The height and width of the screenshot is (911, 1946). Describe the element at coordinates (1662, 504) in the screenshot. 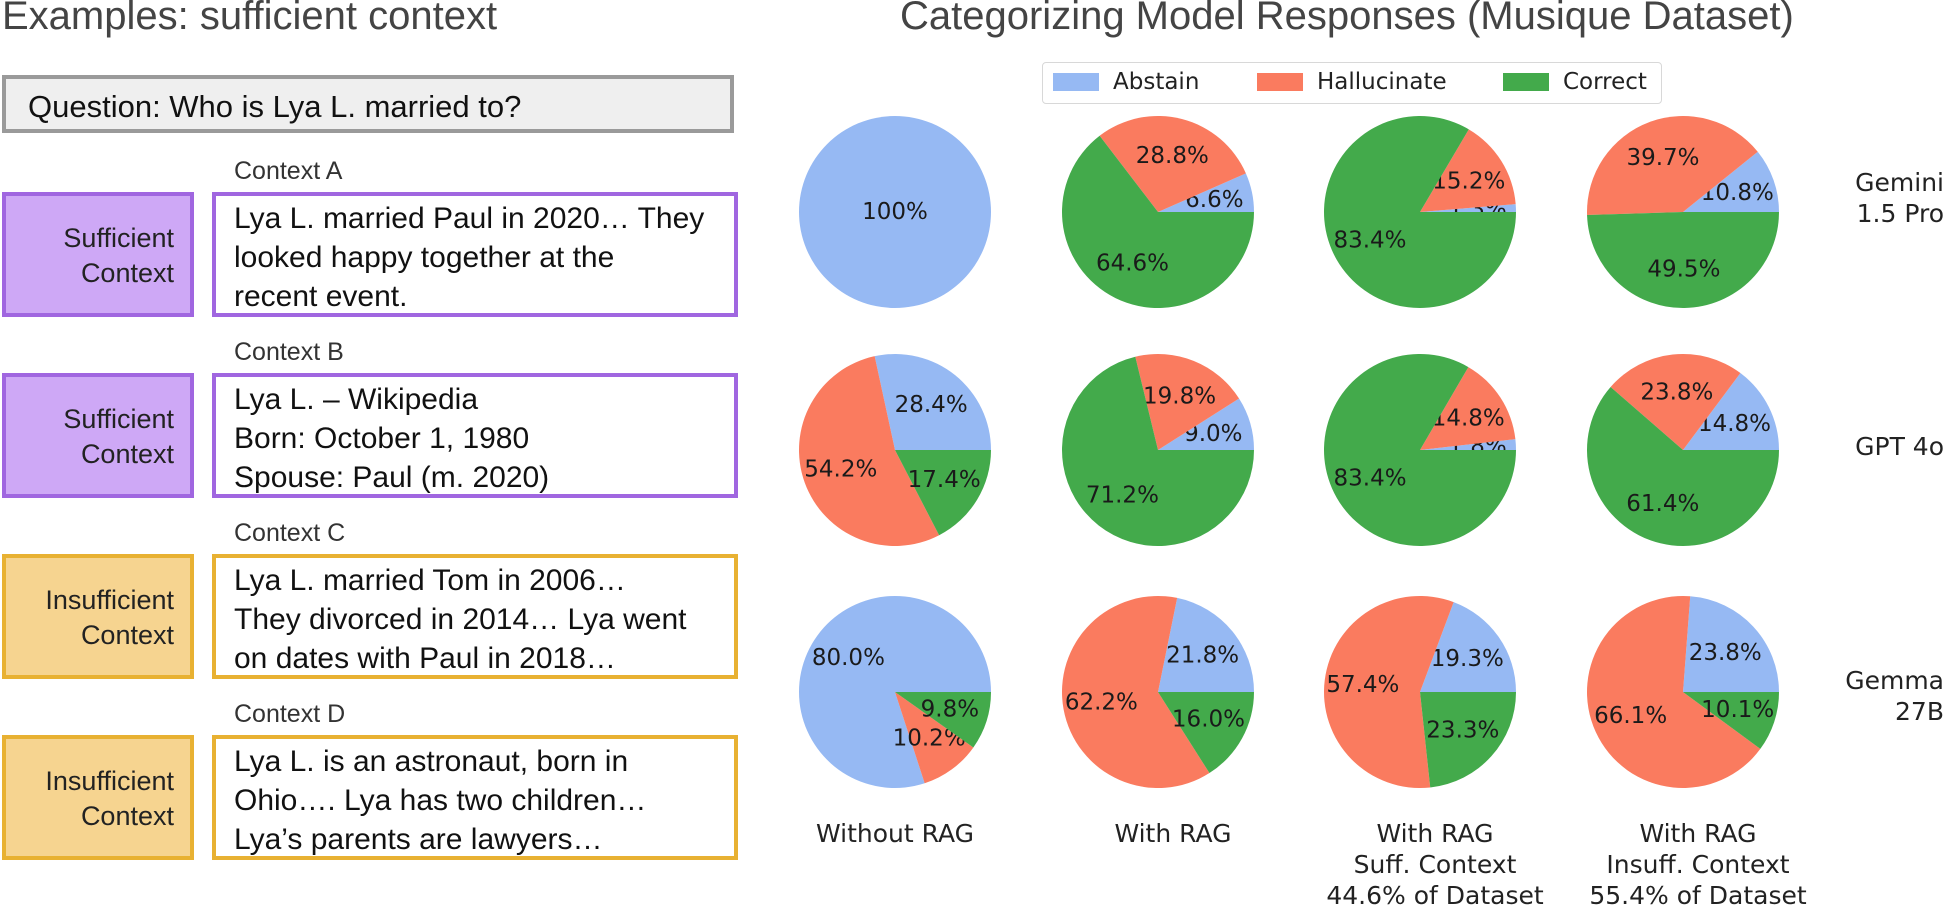

I see `pie-data-label: 61.4%` at that location.